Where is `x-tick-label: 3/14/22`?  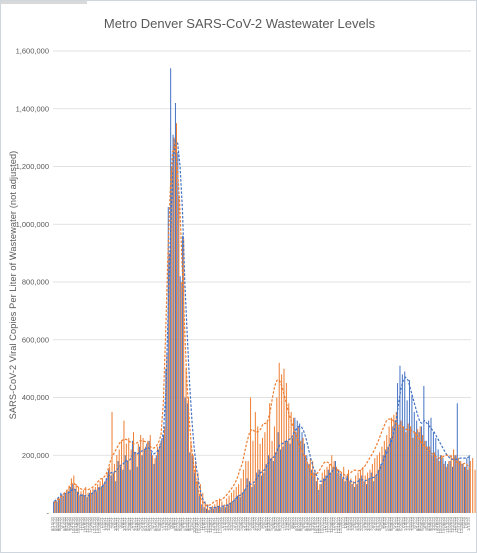
x-tick-label: 3/14/22 is located at coordinates (245, 523).